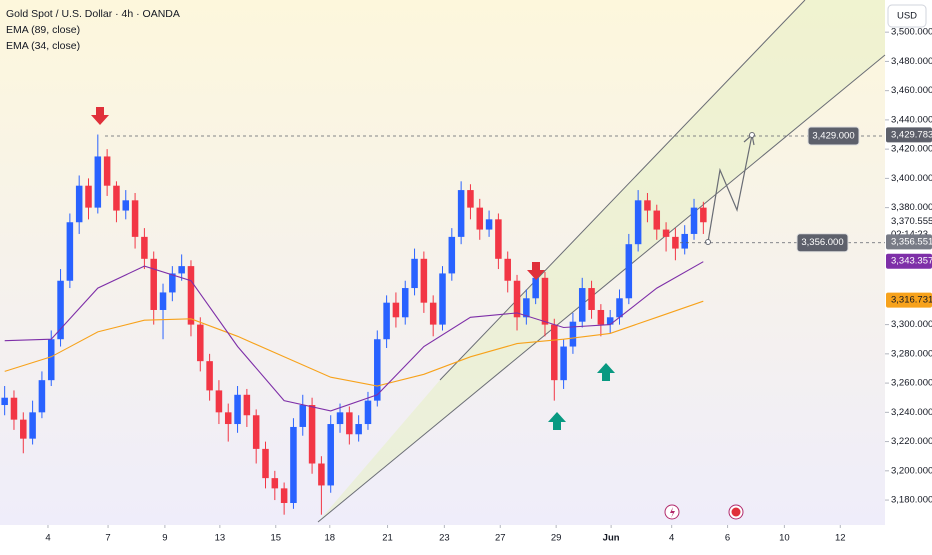  Describe the element at coordinates (784, 538) in the screenshot. I see `x-tick-label: 10` at that location.